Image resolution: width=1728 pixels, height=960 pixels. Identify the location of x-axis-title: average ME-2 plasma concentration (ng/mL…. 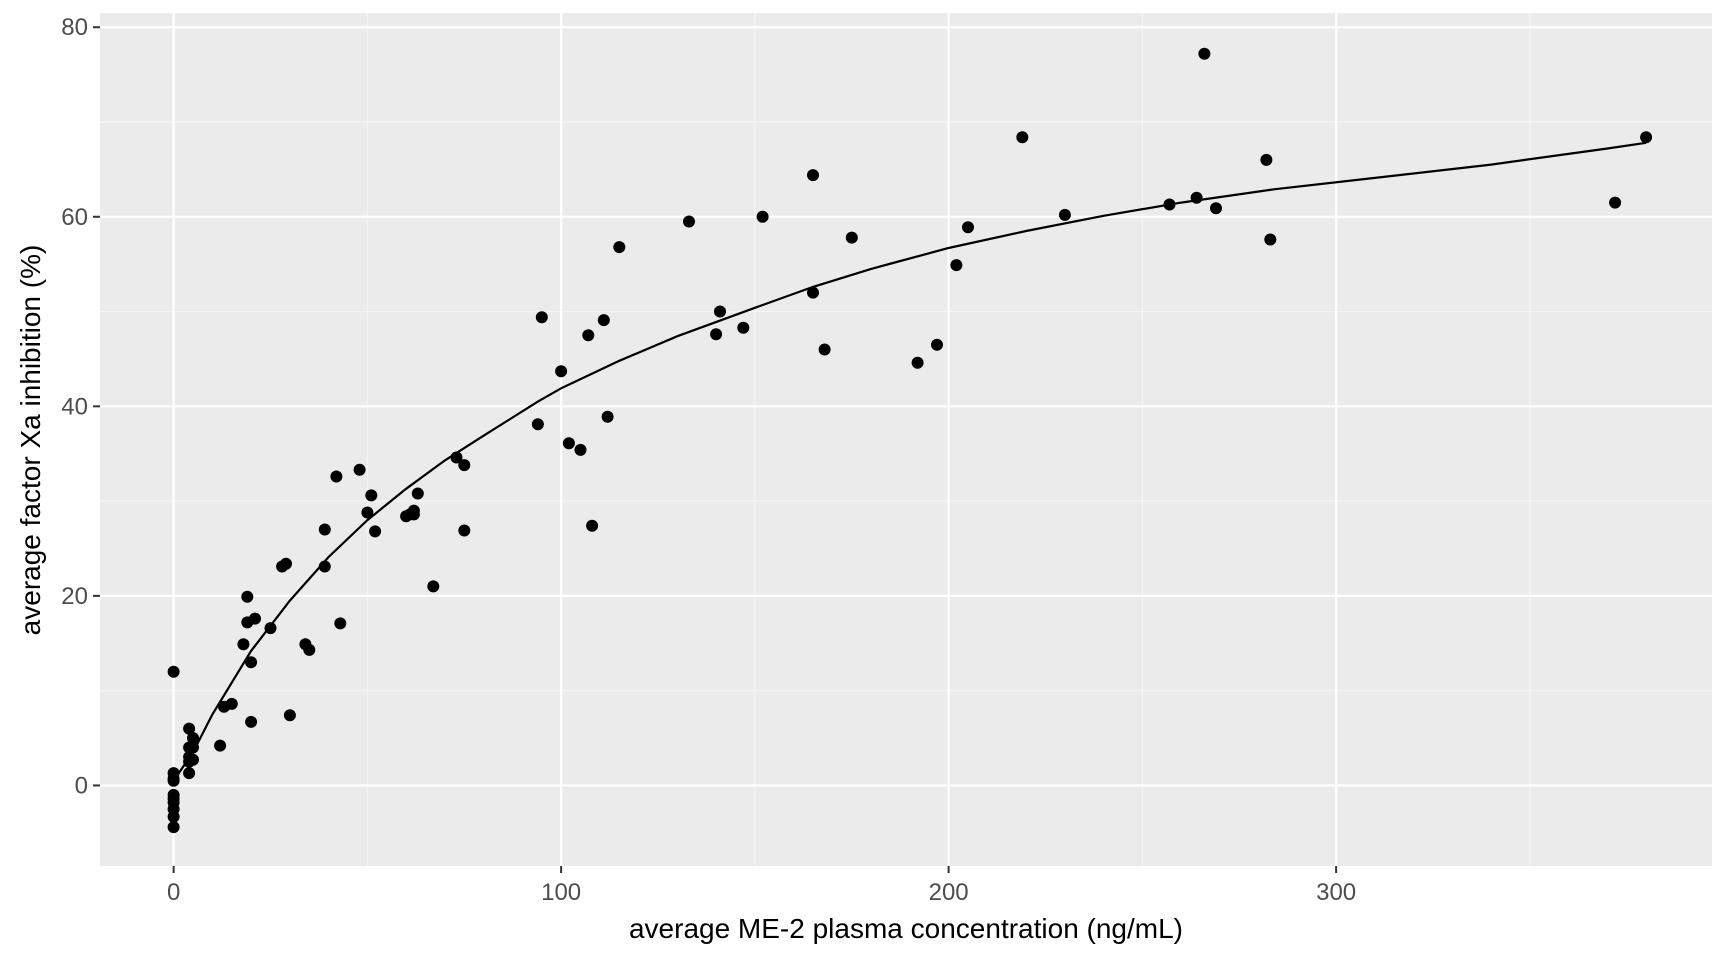
(906, 928).